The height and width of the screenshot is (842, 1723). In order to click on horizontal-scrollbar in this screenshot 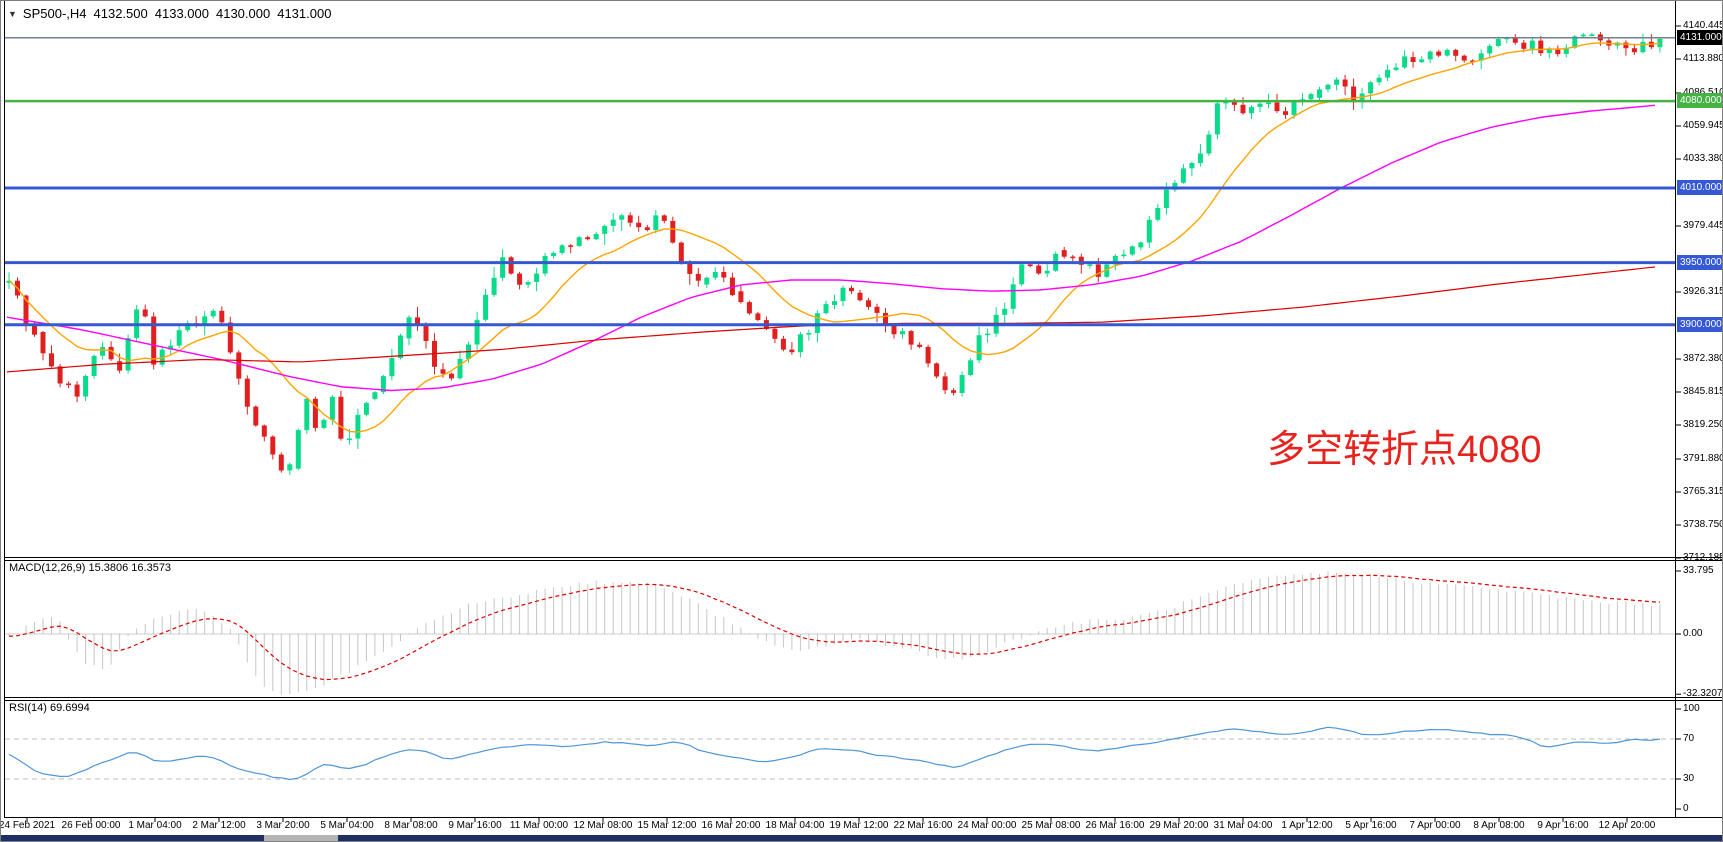, I will do `click(861, 838)`.